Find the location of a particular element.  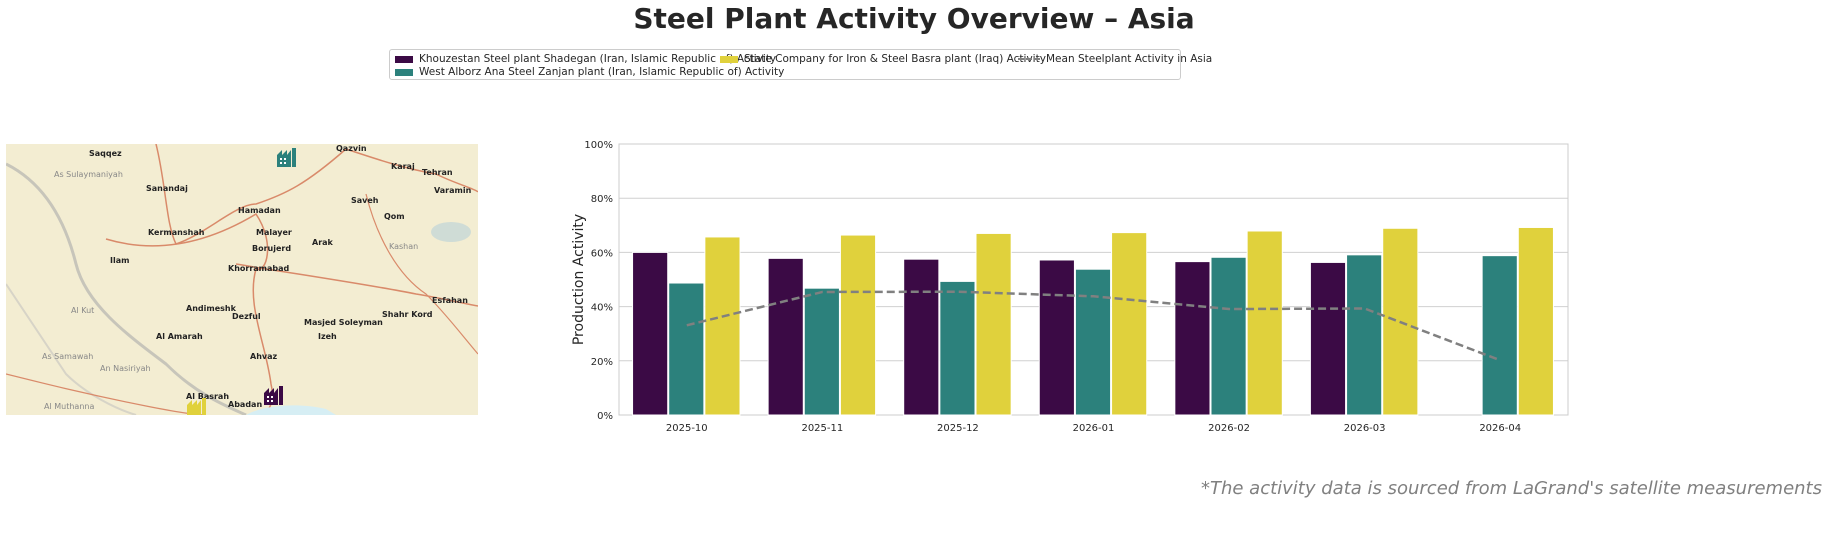

x-tick-label: 2025-12 is located at coordinates (958, 428).